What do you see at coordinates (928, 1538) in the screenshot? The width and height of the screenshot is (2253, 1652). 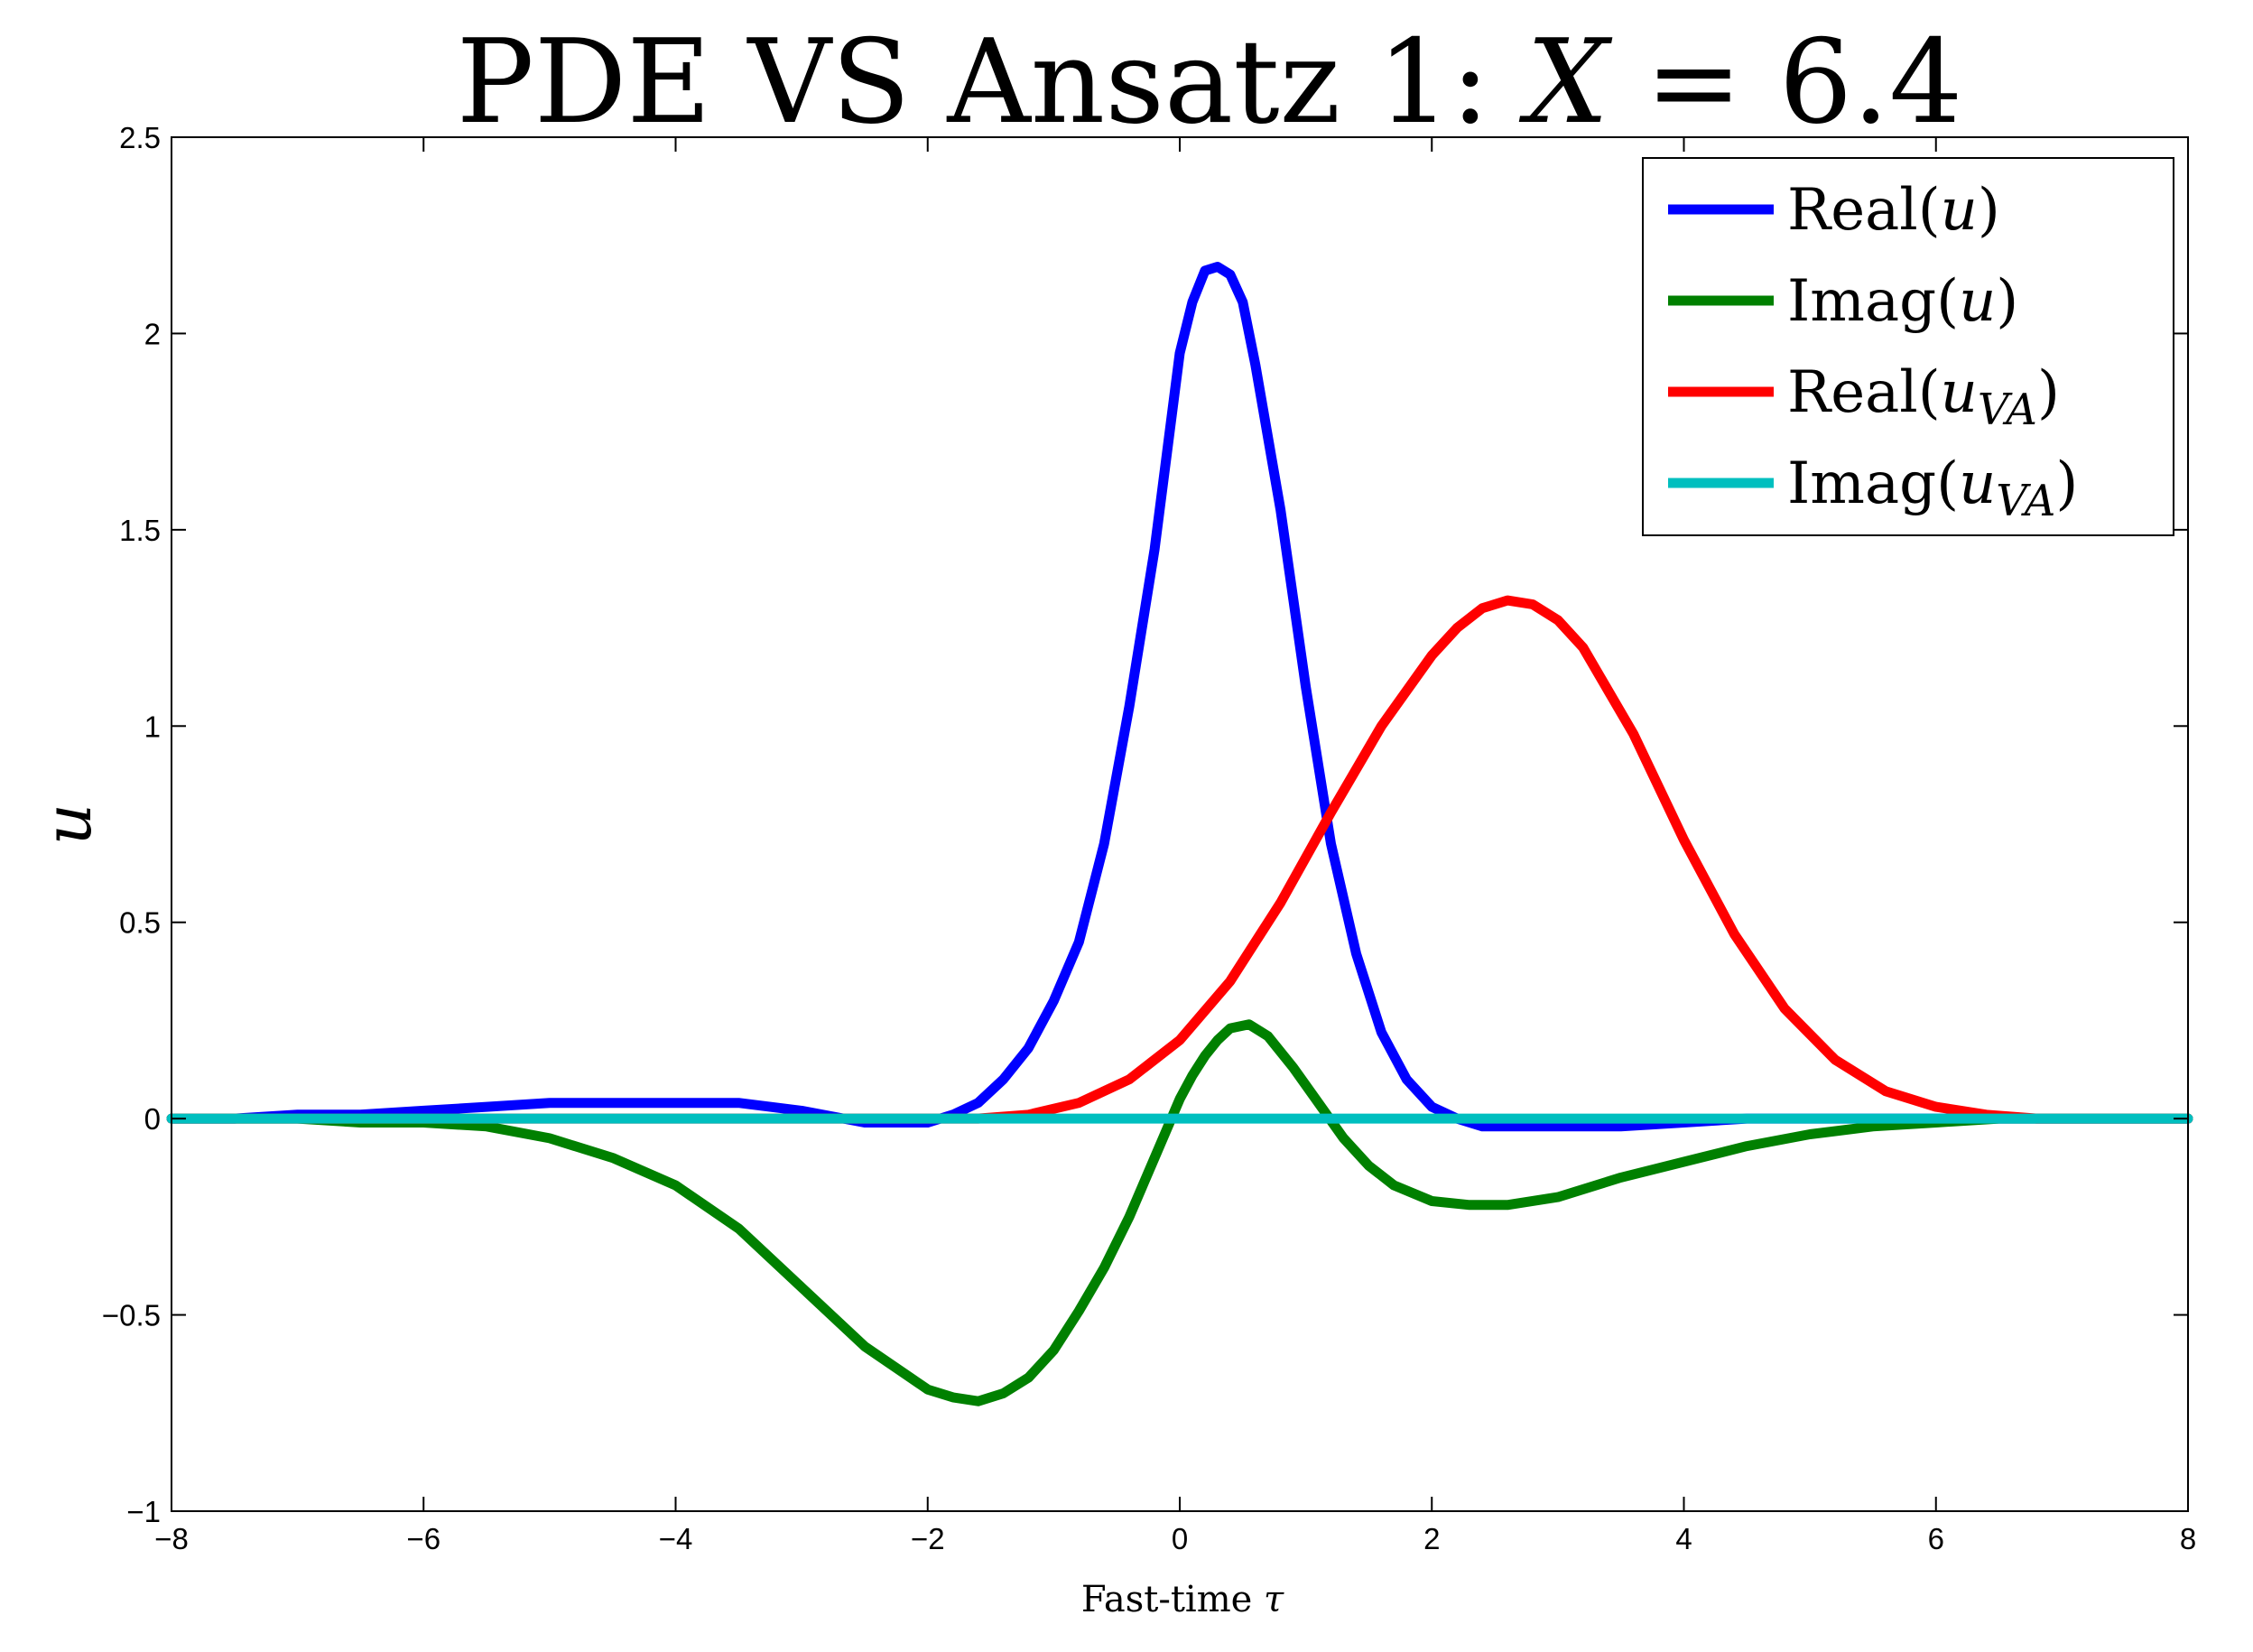 I see `x-tick-label: −2` at bounding box center [928, 1538].